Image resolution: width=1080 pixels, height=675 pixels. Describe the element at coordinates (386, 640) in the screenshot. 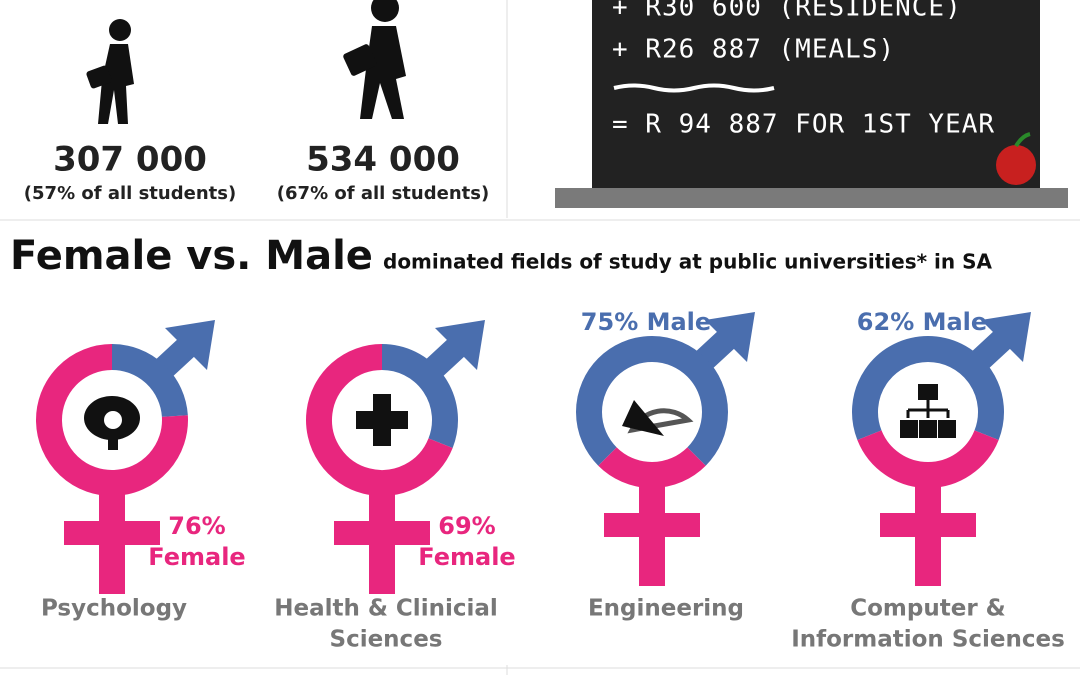

I see `field-name: Sciences` at that location.